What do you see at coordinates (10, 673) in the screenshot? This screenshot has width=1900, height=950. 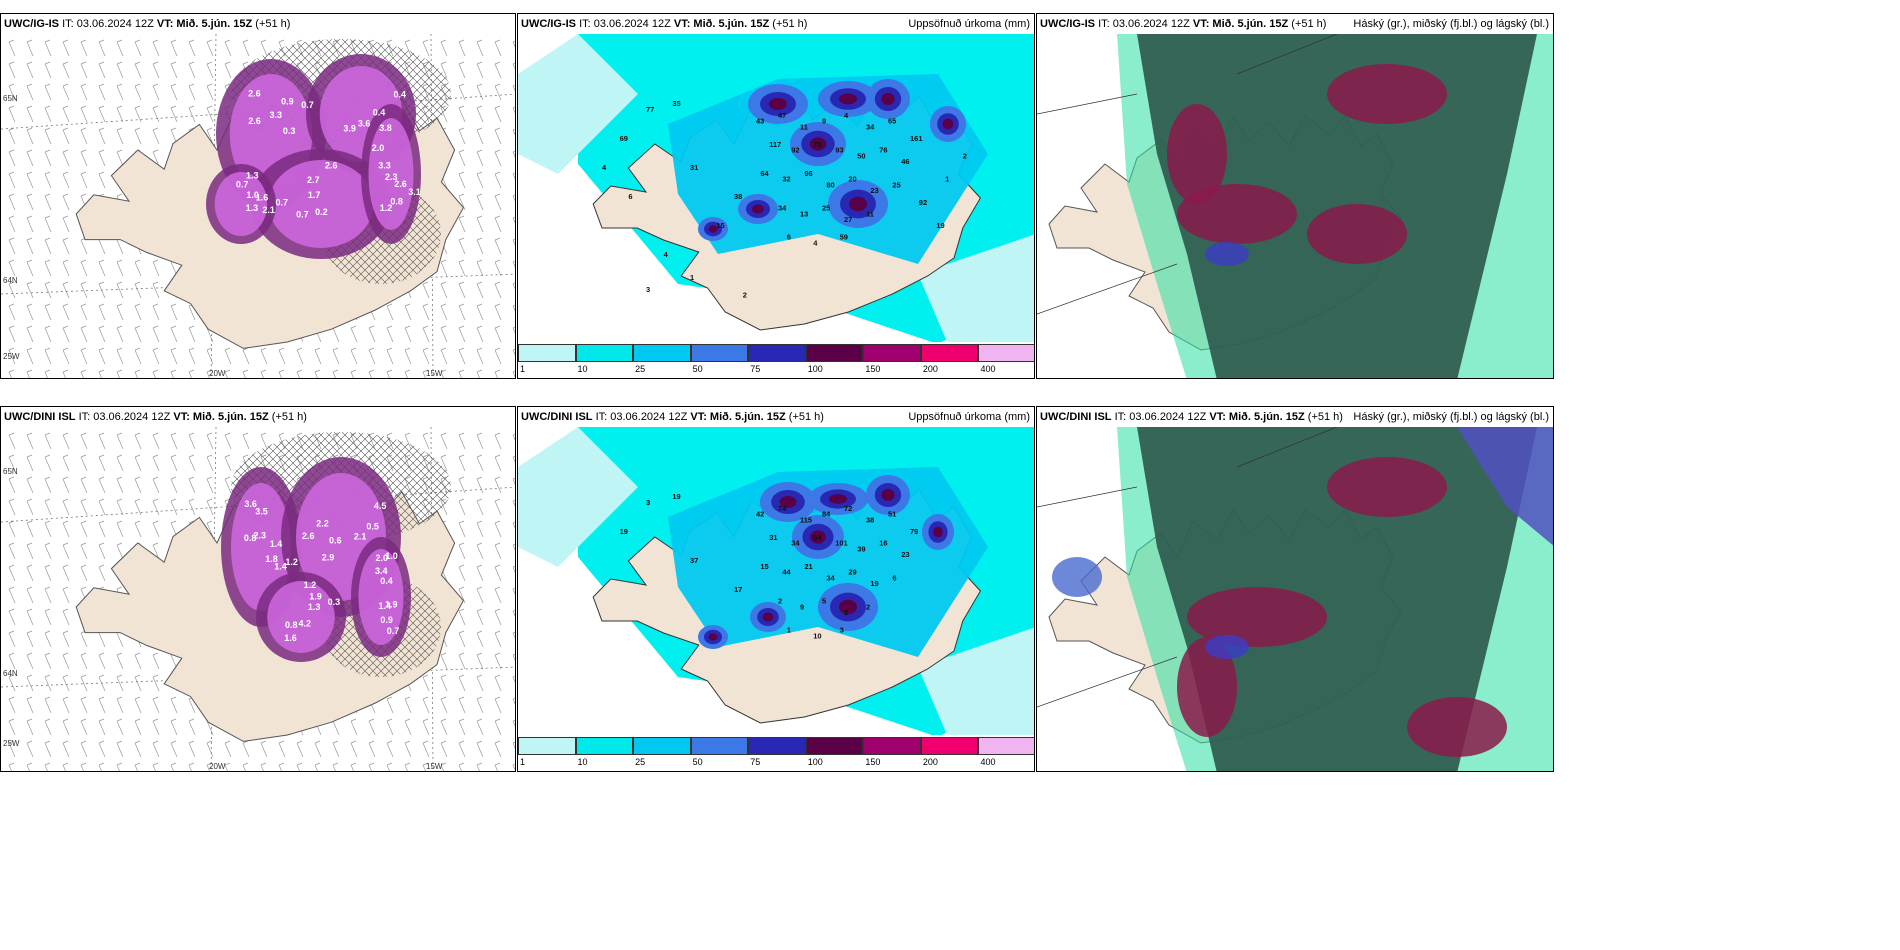 I see `lat-label-bottom: 64N` at bounding box center [10, 673].